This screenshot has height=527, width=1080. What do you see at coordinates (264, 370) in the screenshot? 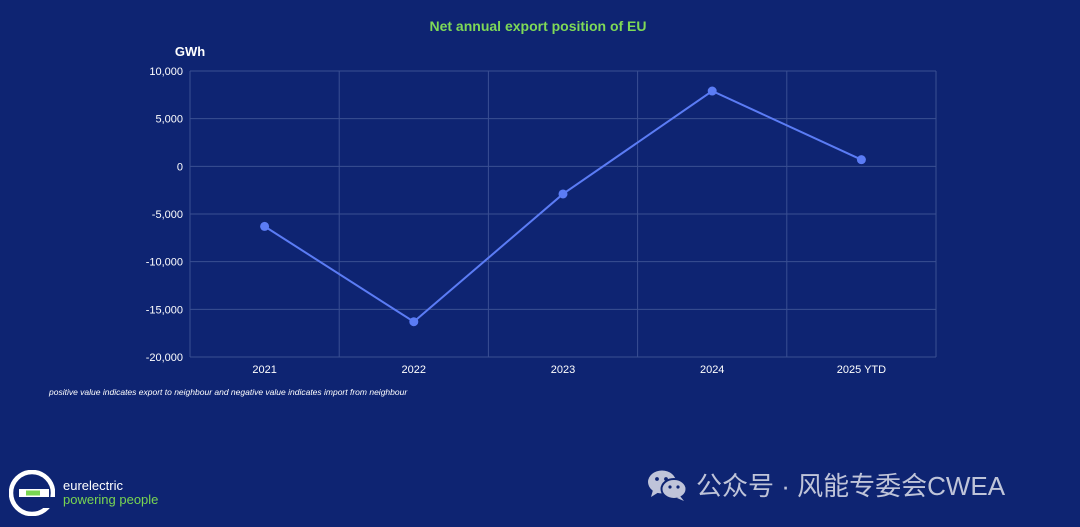
I see `x-tick-label: 2021` at bounding box center [264, 370].